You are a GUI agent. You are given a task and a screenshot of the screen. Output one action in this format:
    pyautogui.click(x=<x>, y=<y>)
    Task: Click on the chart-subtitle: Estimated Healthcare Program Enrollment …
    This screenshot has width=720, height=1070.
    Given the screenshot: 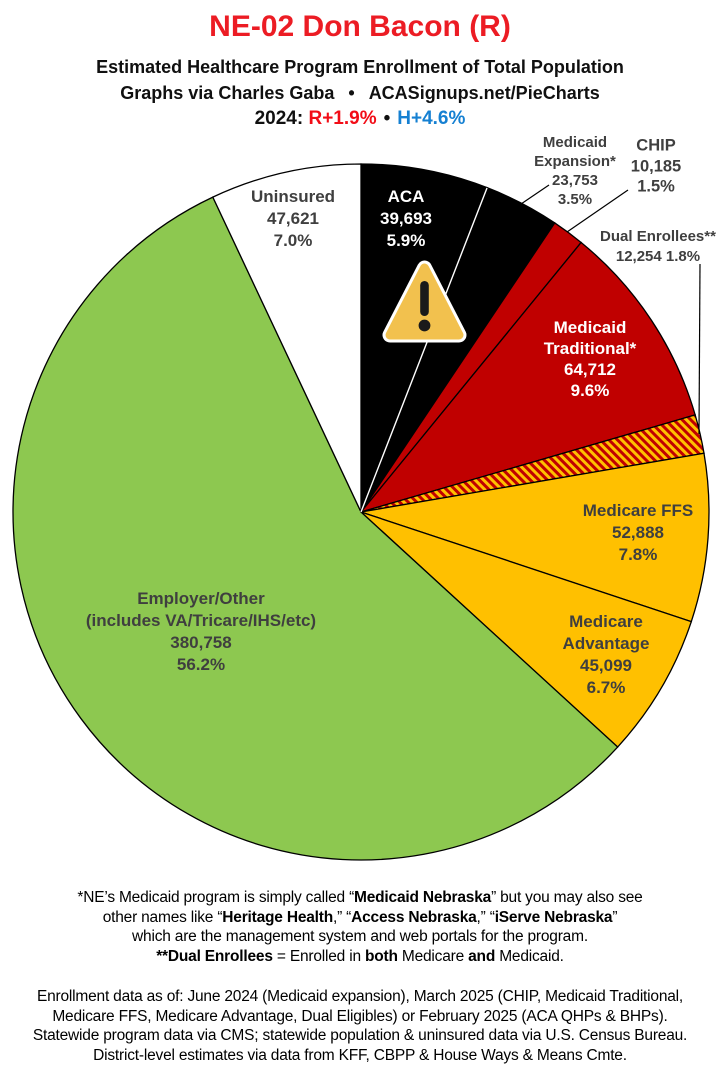 What is the action you would take?
    pyautogui.click(x=360, y=67)
    